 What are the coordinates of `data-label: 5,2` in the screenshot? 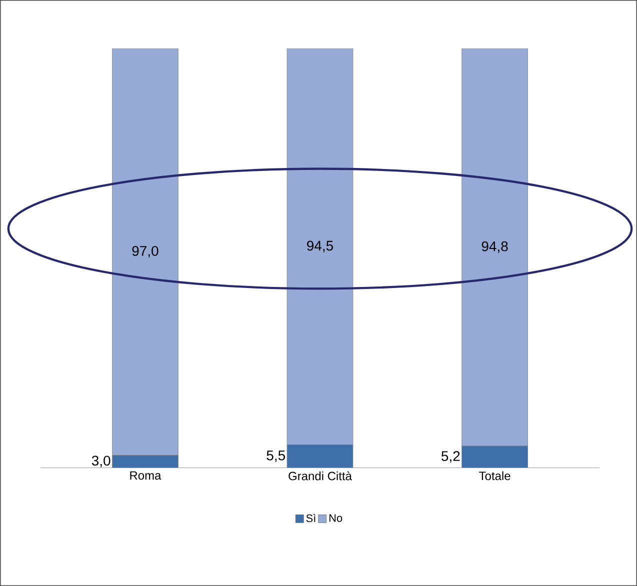 It's located at (451, 457).